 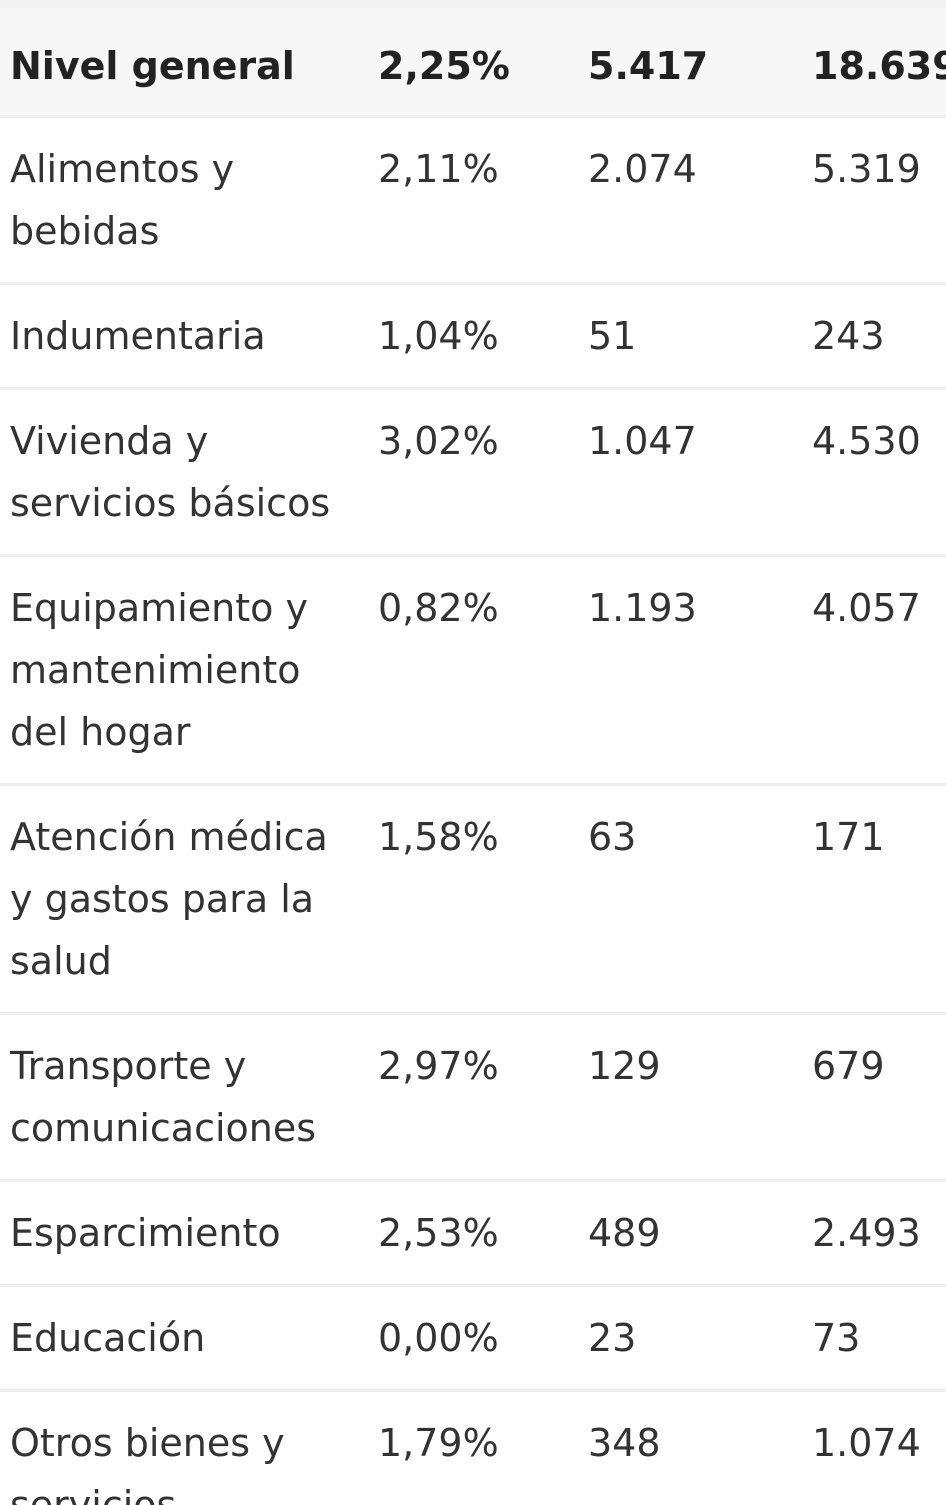 What do you see at coordinates (642, 441) in the screenshot?
I see `row-num: 1.047` at bounding box center [642, 441].